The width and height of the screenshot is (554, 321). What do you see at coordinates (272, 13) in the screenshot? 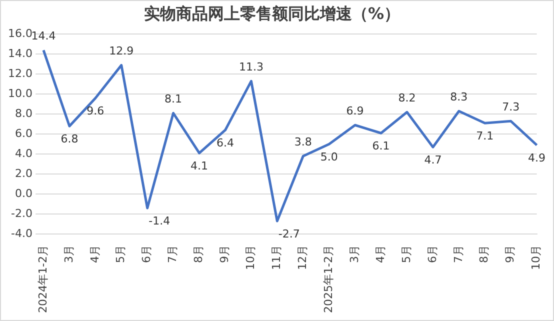
I see `chart-title: 实物商品网上零售额同比增速（%）` at bounding box center [272, 13].